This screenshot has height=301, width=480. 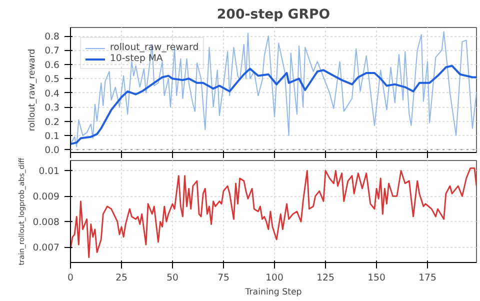 What do you see at coordinates (377, 278) in the screenshot?
I see `x-tick-label: 150` at bounding box center [377, 278].